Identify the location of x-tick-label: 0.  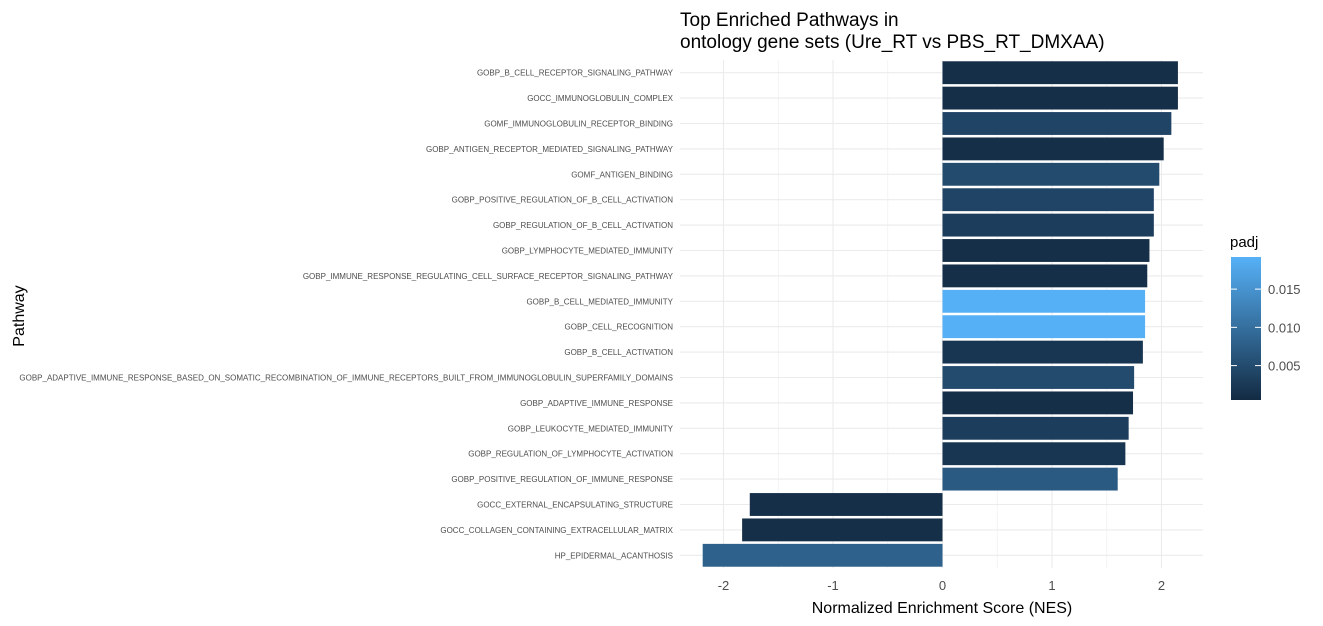
(942, 585).